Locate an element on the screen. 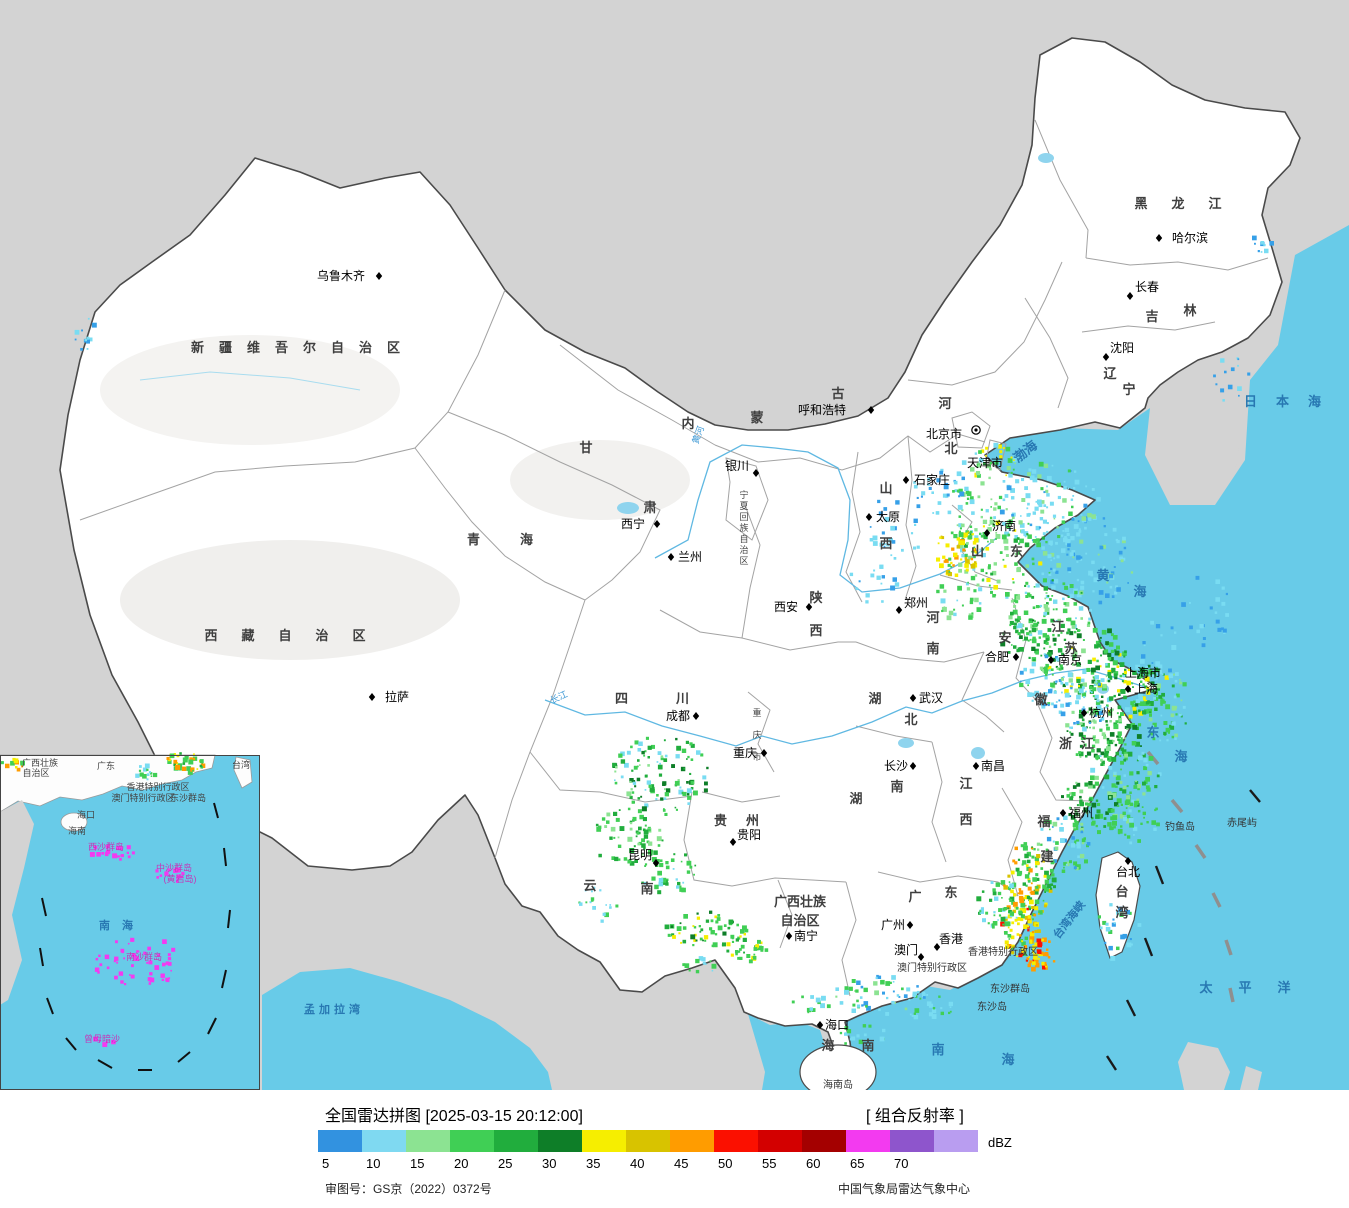 This screenshot has width=1349, height=1208. map-label: 澳门特别行政区 is located at coordinates (142, 797).